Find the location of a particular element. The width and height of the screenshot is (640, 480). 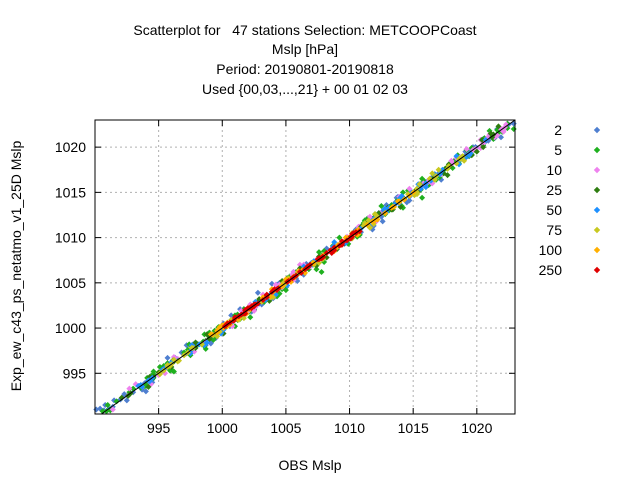

legend-label-2: 2 is located at coordinates (558, 130).